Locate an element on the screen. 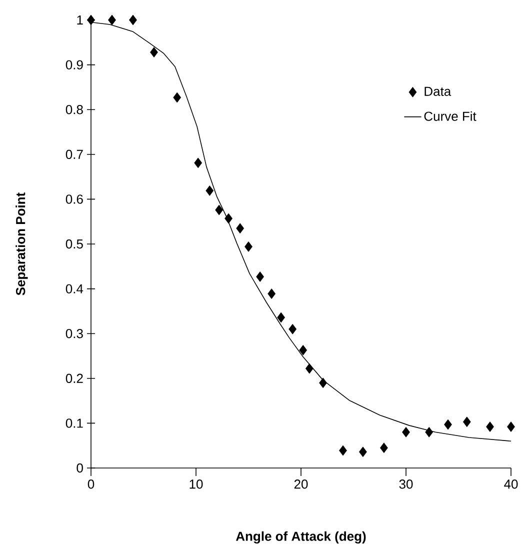  y-tick-label: 0 is located at coordinates (79, 468).